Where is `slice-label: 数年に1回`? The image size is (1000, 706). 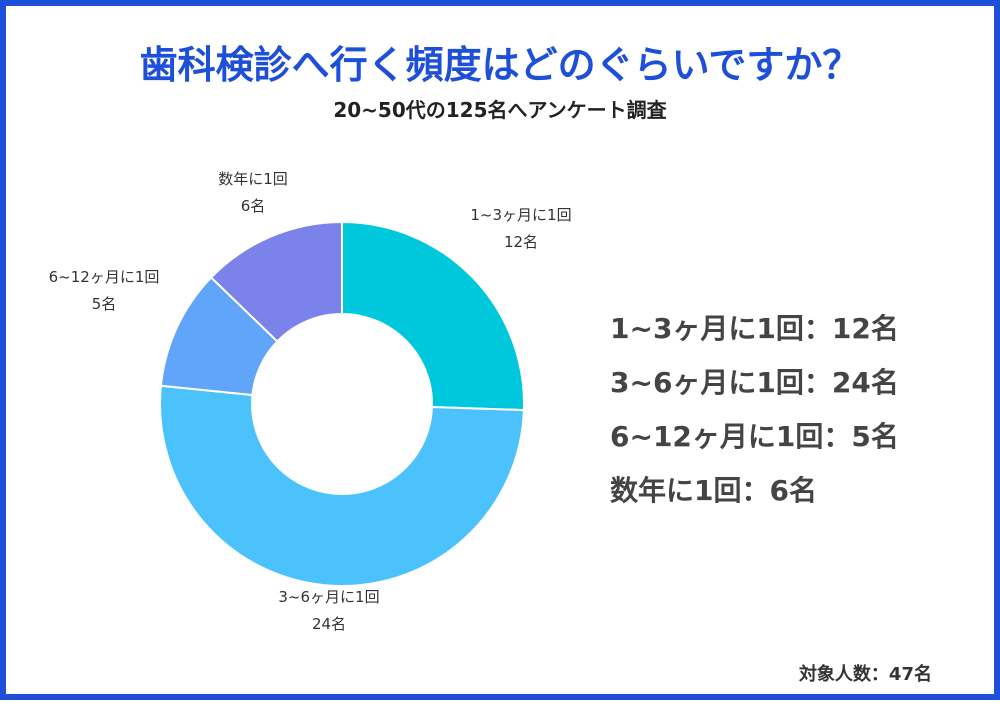 slice-label: 数年に1回 is located at coordinates (253, 179).